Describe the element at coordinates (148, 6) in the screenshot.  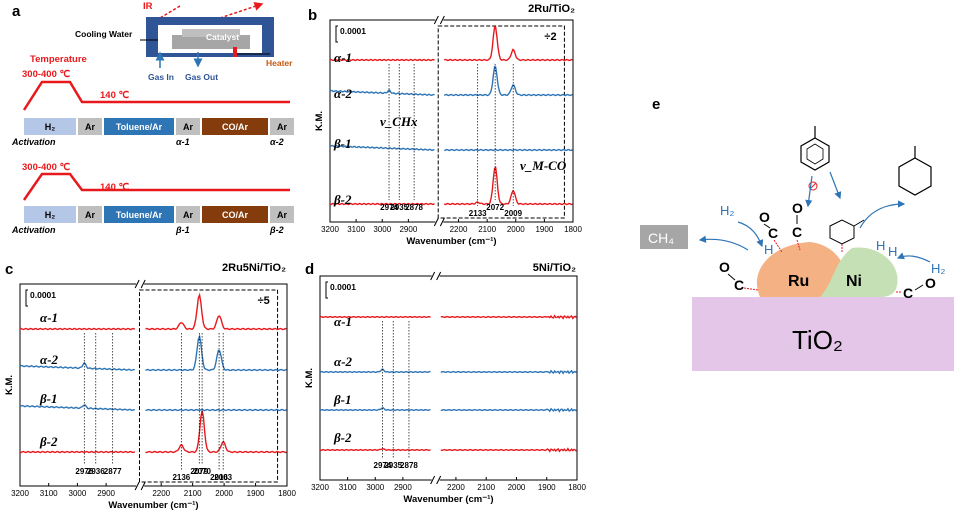
I see `ir-label: IR` at that location.